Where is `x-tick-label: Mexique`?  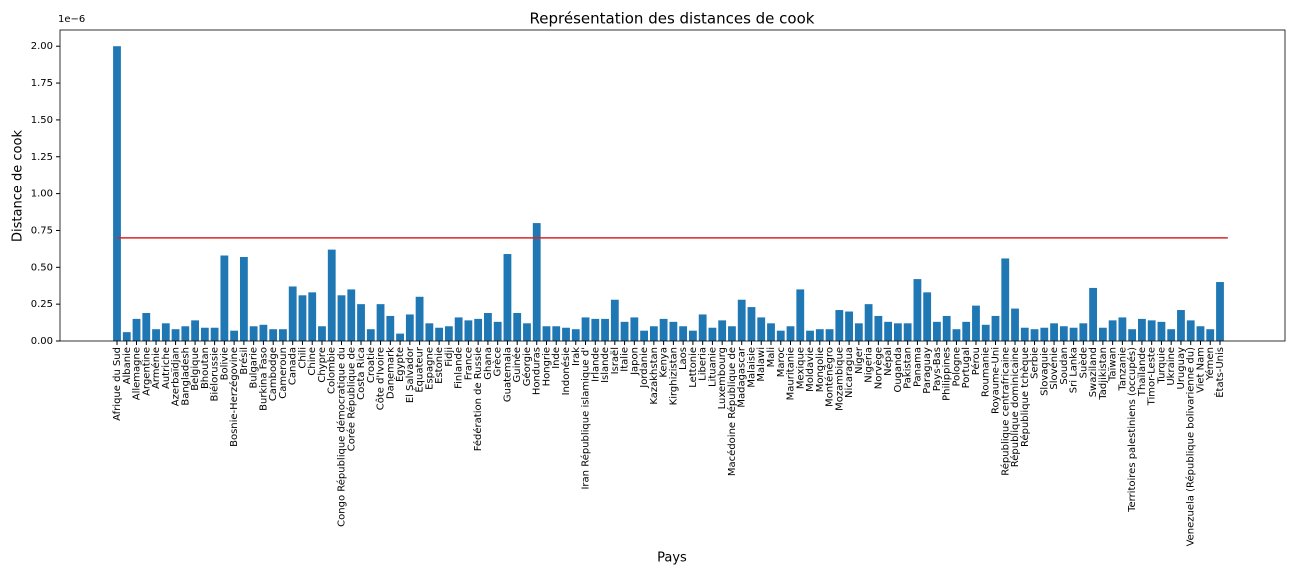 x-tick-label: Mexique is located at coordinates (800, 368).